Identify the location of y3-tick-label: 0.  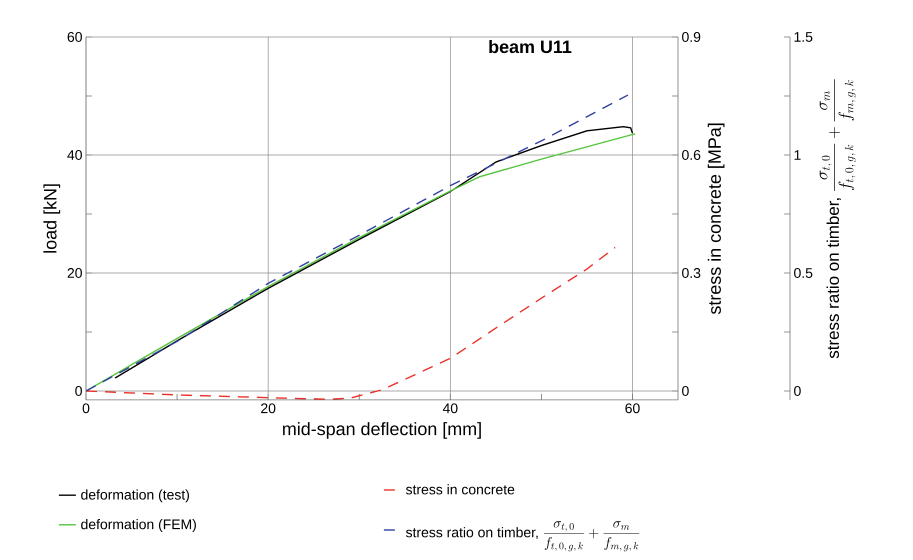
(797, 391).